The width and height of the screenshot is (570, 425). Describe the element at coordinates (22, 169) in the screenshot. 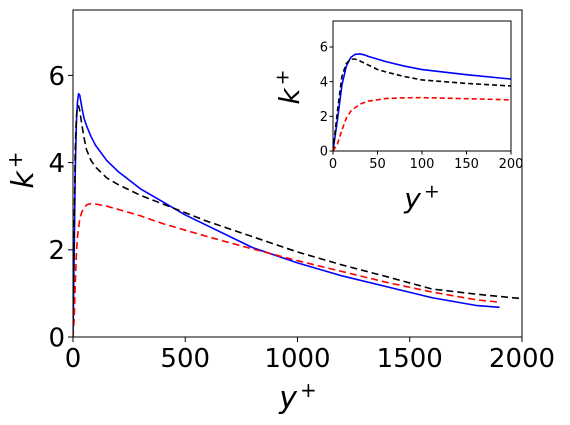

I see `main-y-axis-label: k+` at that location.